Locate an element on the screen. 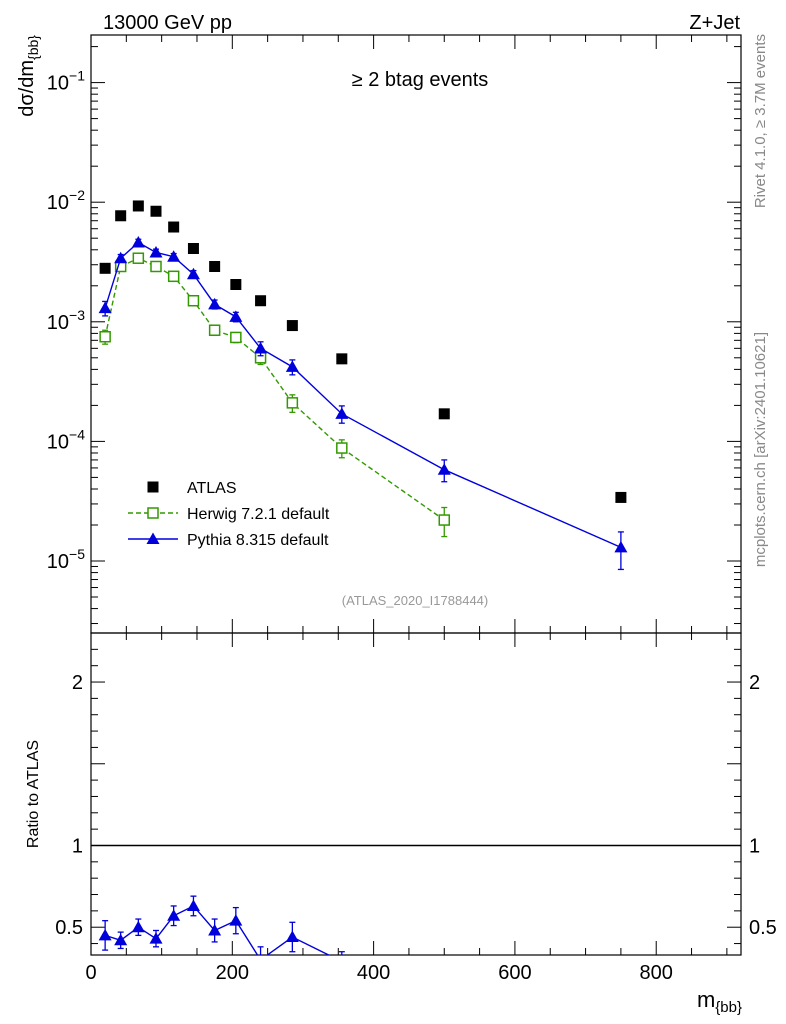  y-tick-label: 10⁻⁴ is located at coordinates (66, 439).